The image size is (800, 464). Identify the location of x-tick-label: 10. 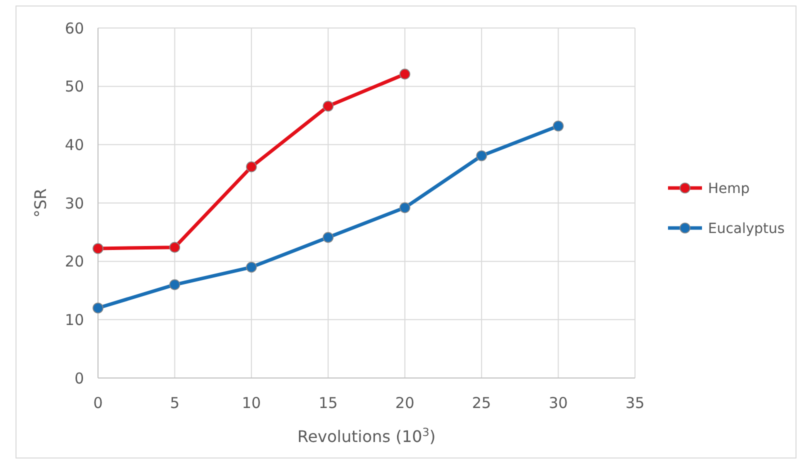
(251, 403).